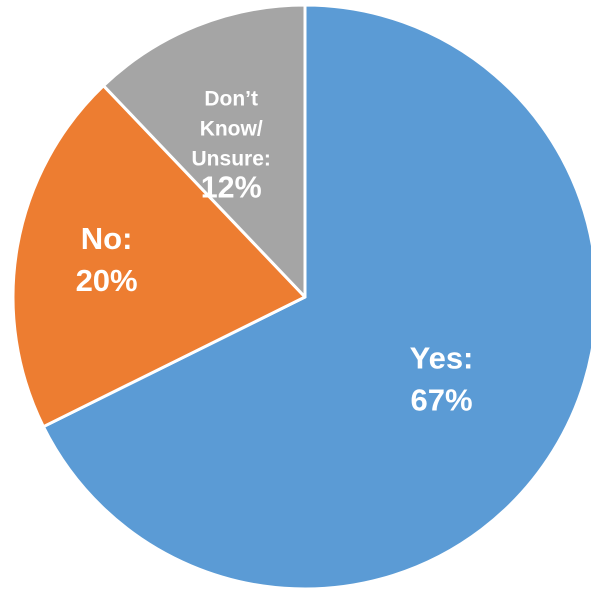 The height and width of the screenshot is (593, 591). I want to click on pie-label-line: Unsure:, so click(231, 158).